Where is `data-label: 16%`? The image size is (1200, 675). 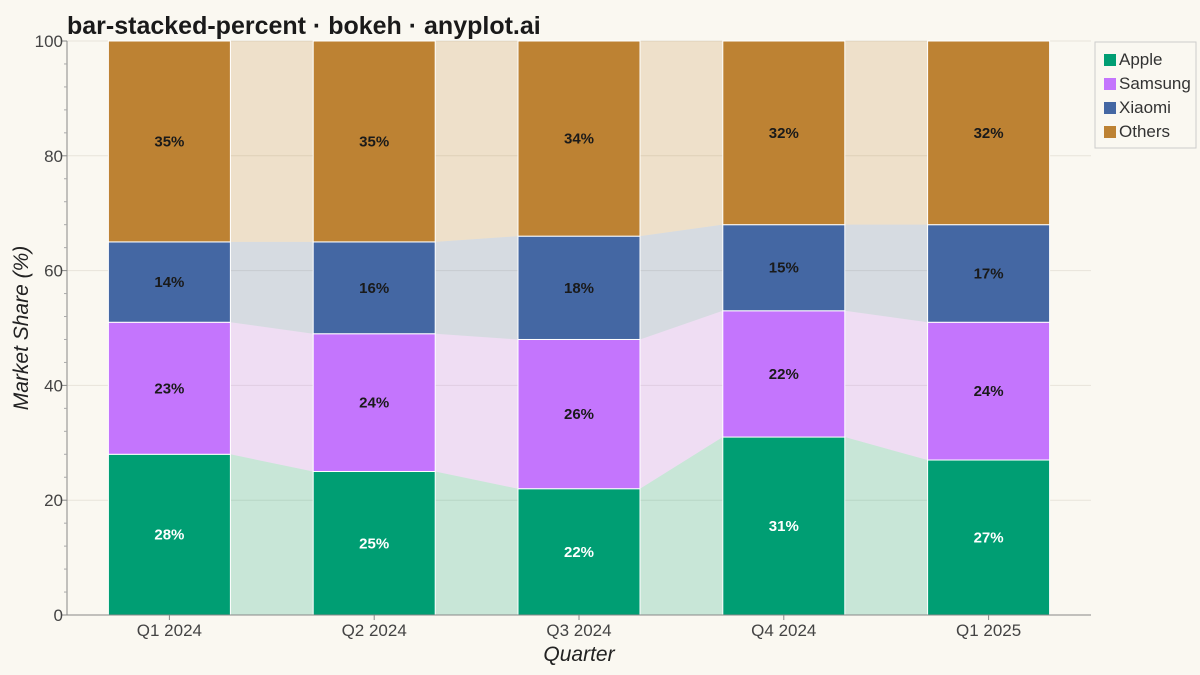
data-label: 16% is located at coordinates (374, 288).